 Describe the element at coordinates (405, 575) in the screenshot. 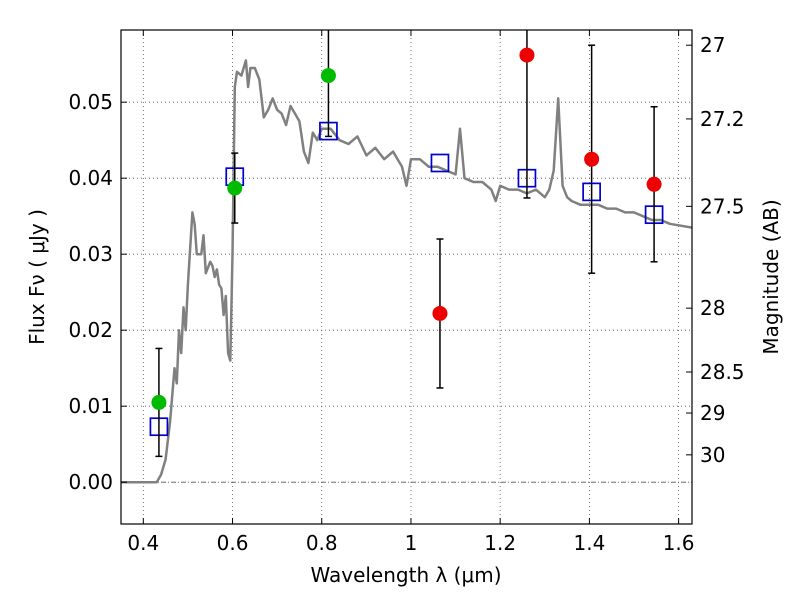

I see `x-axis-label: Wavelength λ (μm)` at that location.